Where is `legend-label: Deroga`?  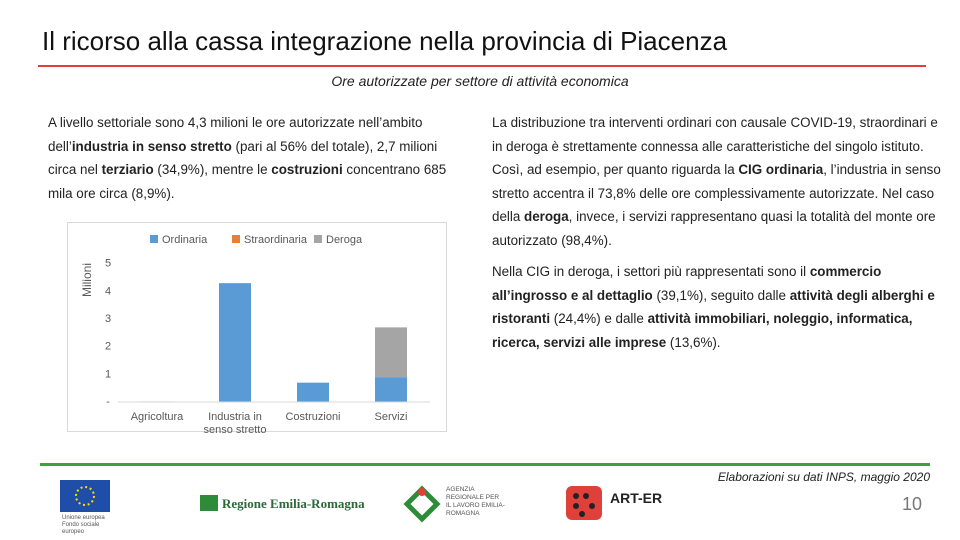 legend-label: Deroga is located at coordinates (344, 240).